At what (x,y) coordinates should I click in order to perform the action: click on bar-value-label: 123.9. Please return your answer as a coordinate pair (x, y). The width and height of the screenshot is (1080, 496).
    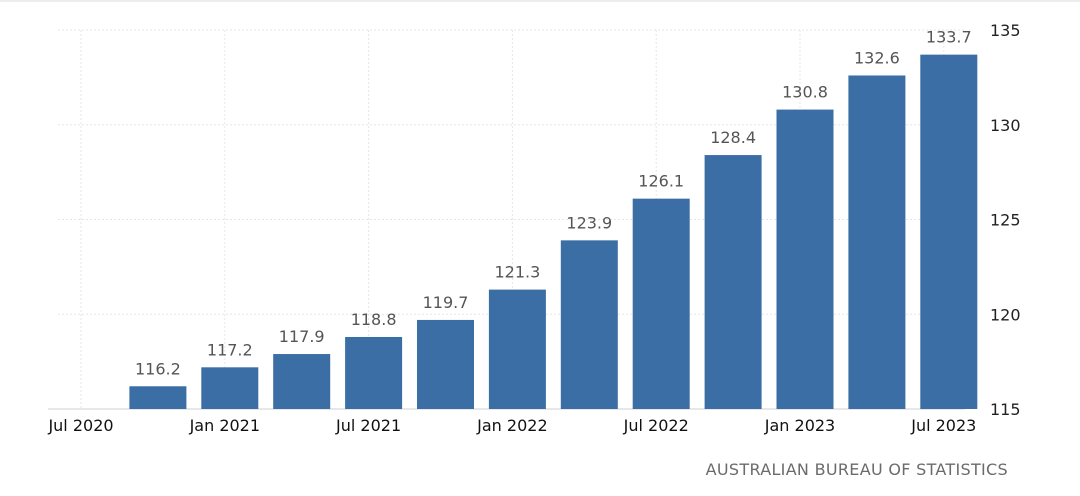
    Looking at the image, I should click on (589, 222).